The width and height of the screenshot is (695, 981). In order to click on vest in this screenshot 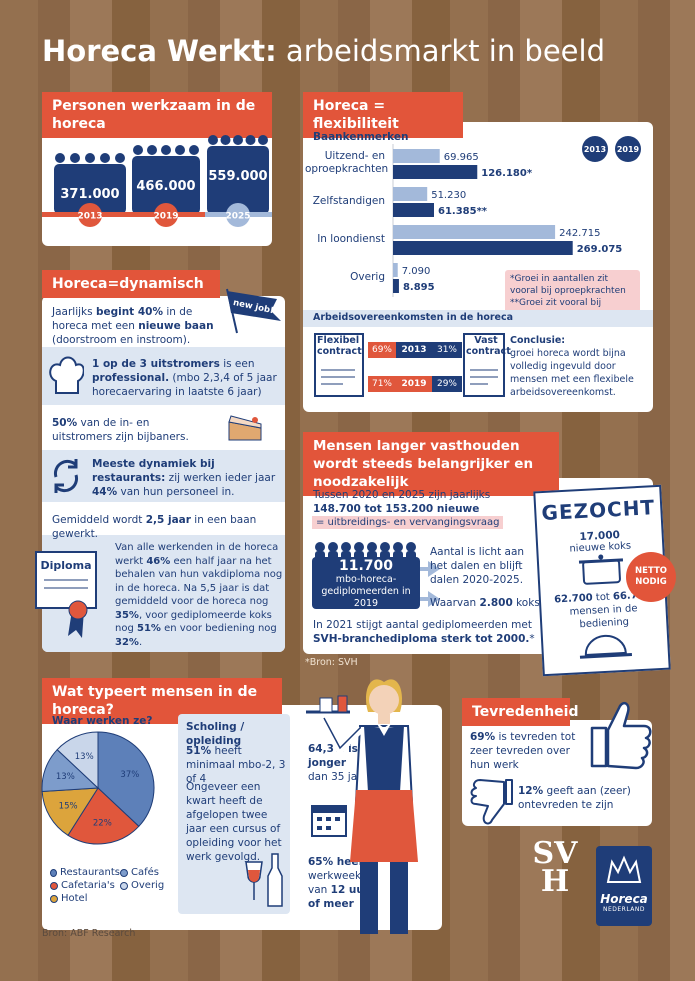, I will do `click(384, 759)`.